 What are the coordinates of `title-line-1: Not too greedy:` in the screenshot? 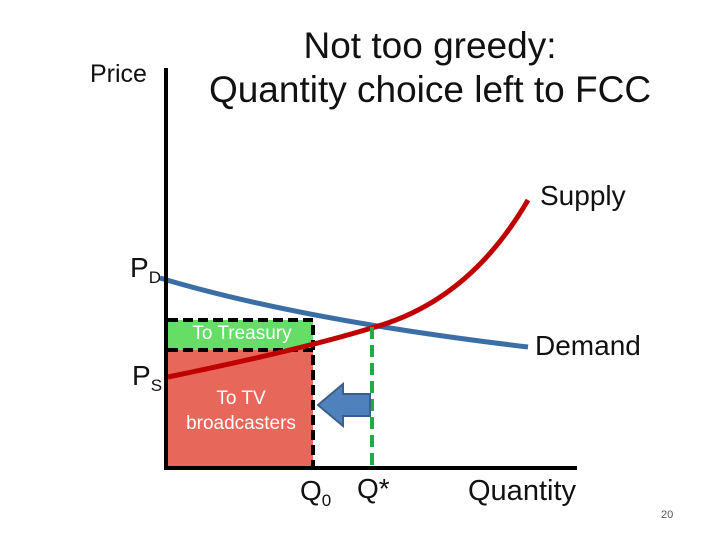 It's located at (430, 45).